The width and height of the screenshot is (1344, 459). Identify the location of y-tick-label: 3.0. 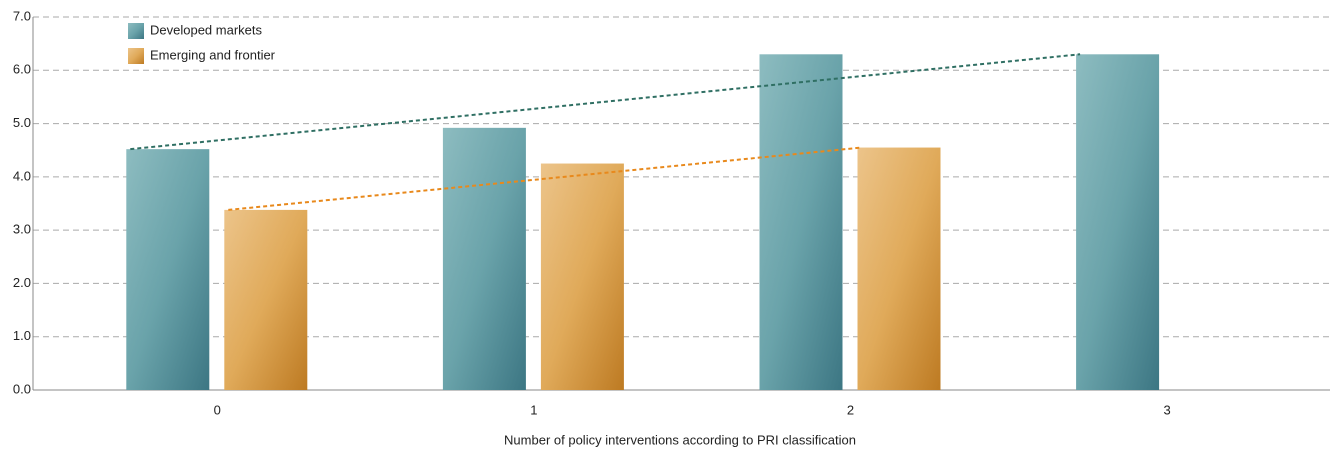
(22, 229).